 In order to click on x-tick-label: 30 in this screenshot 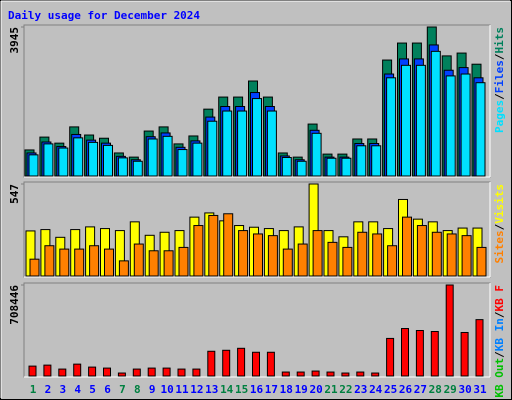, I will do `click(464, 389)`.